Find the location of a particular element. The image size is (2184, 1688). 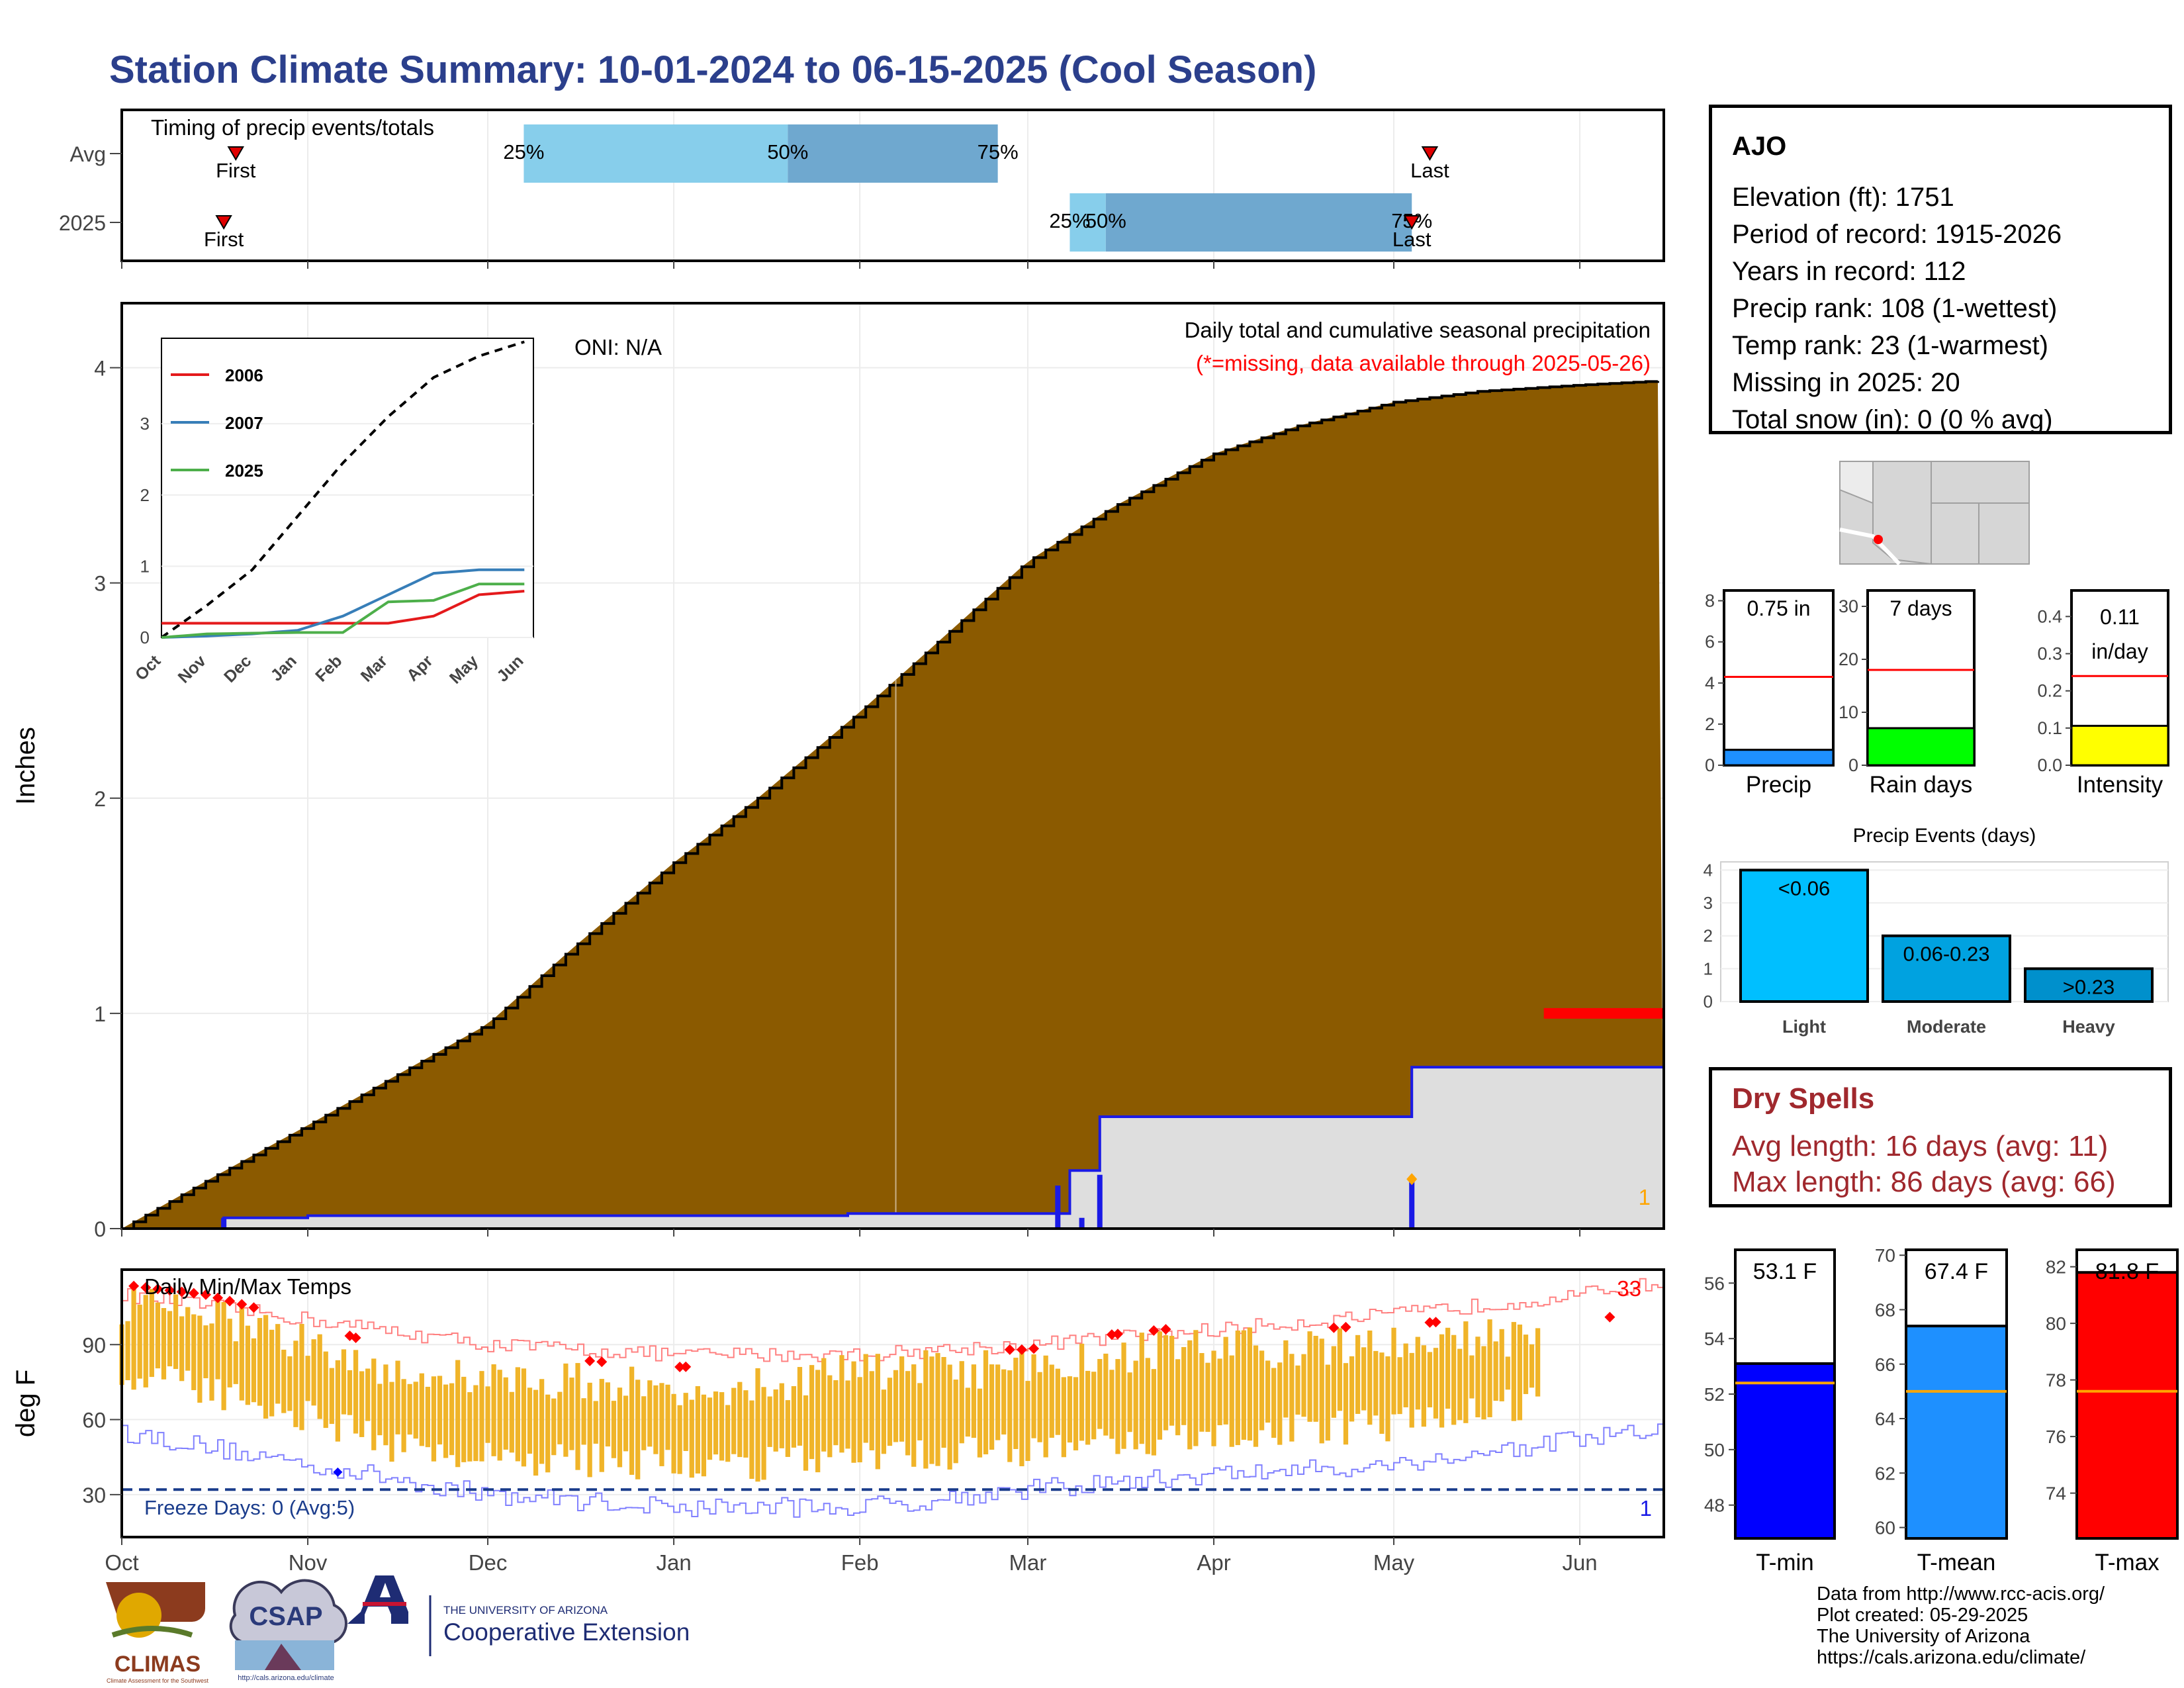

map-border-mexico is located at coordinates (1870, 547).